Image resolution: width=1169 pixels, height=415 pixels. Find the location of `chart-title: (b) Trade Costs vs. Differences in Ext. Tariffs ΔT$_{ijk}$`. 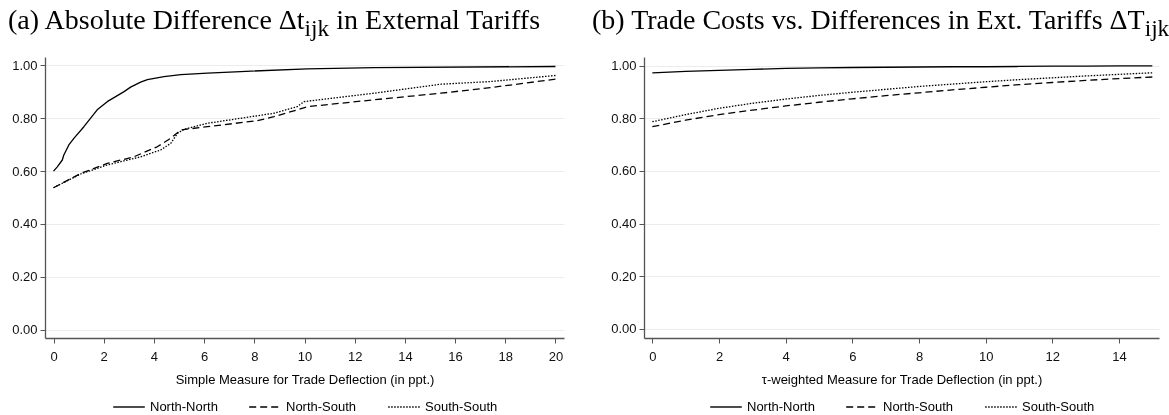

chart-title: (b) Trade Costs vs. Differences in Ext. Tariffs ΔT$_{ijk}$ is located at coordinates (880, 23).